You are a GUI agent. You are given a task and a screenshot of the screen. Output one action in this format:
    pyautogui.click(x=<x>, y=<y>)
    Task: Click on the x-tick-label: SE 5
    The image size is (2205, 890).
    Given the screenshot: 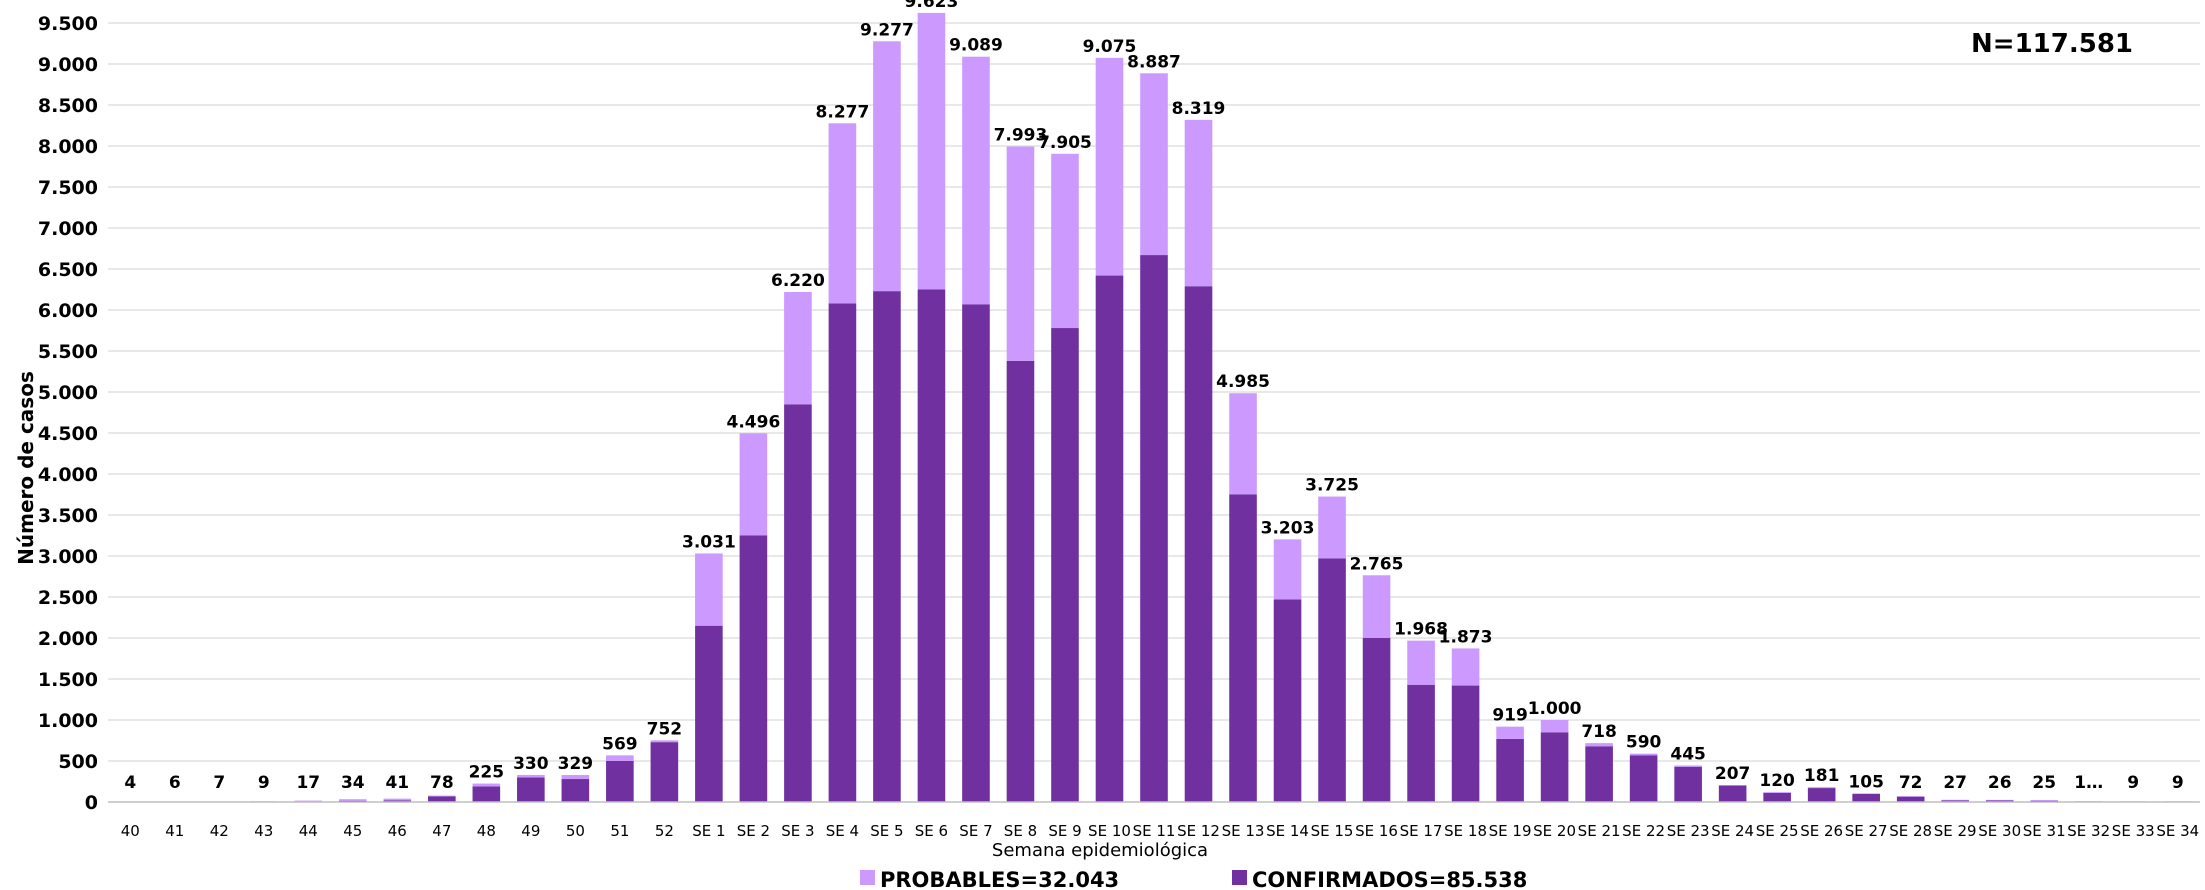 What is the action you would take?
    pyautogui.click(x=886, y=831)
    